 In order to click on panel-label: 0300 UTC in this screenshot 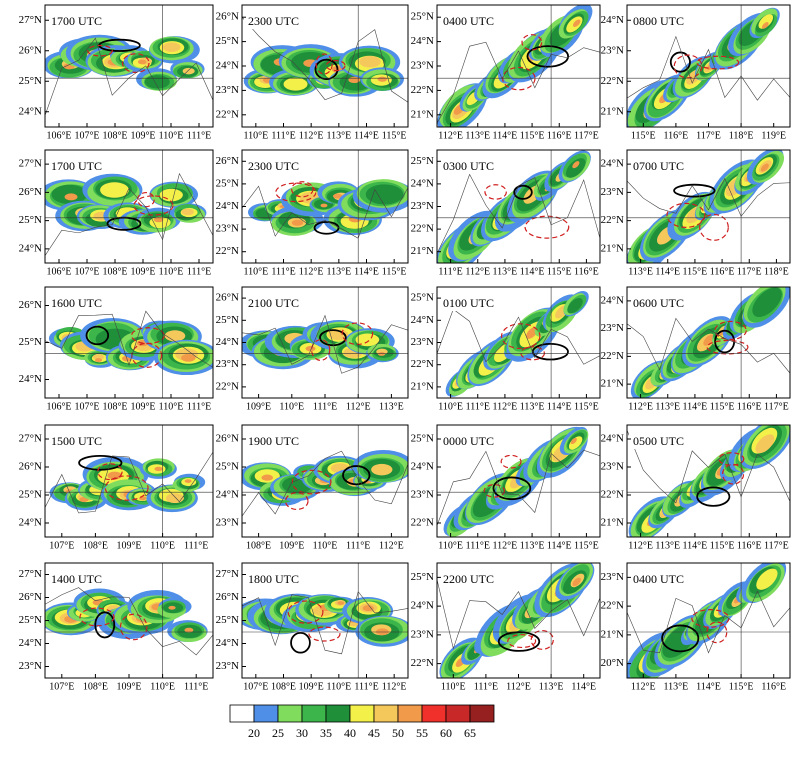, I will do `click(468, 166)`.